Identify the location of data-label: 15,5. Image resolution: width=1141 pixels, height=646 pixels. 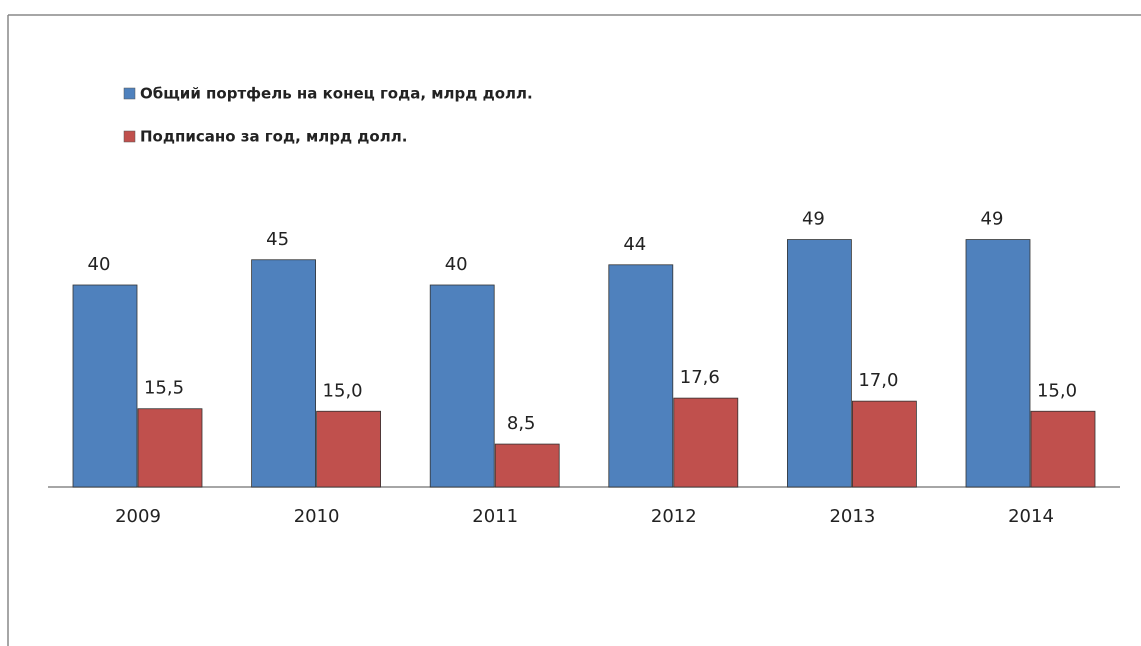
(164, 388).